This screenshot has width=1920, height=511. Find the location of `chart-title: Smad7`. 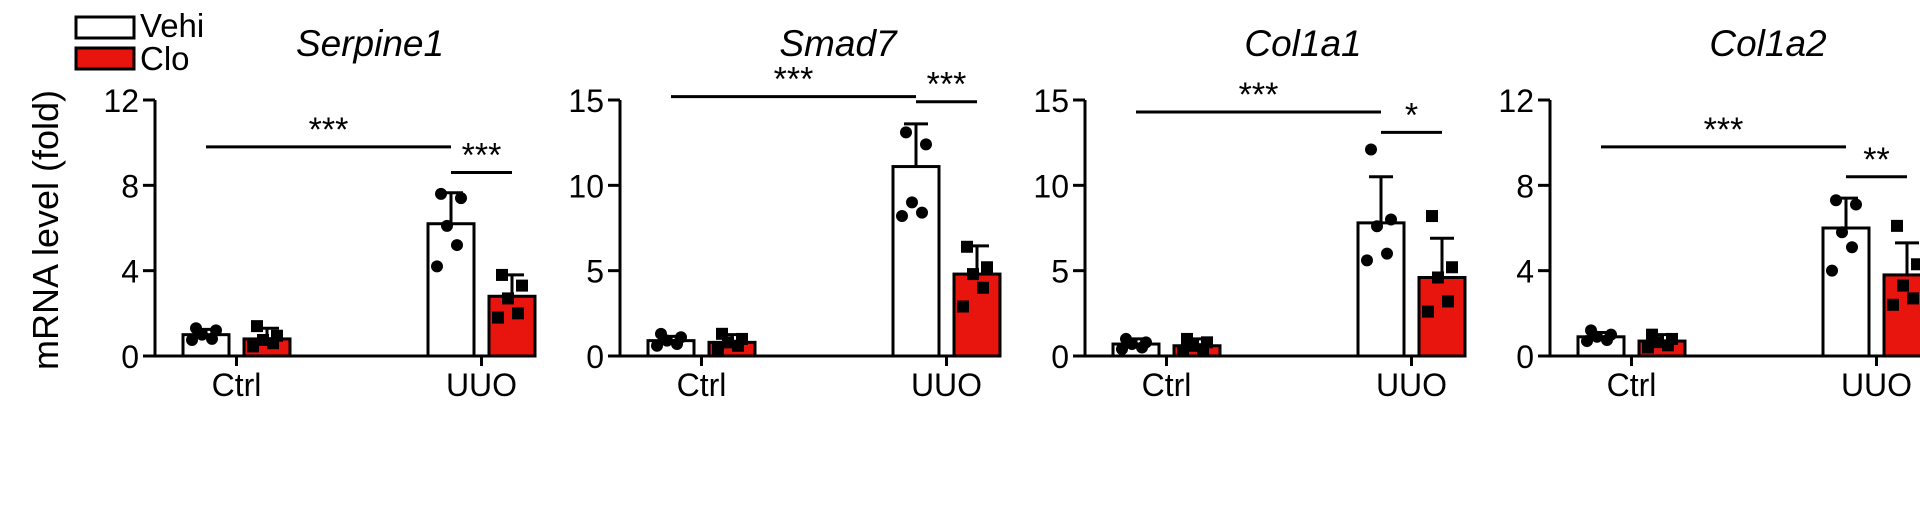

chart-title: Smad7 is located at coordinates (838, 43).